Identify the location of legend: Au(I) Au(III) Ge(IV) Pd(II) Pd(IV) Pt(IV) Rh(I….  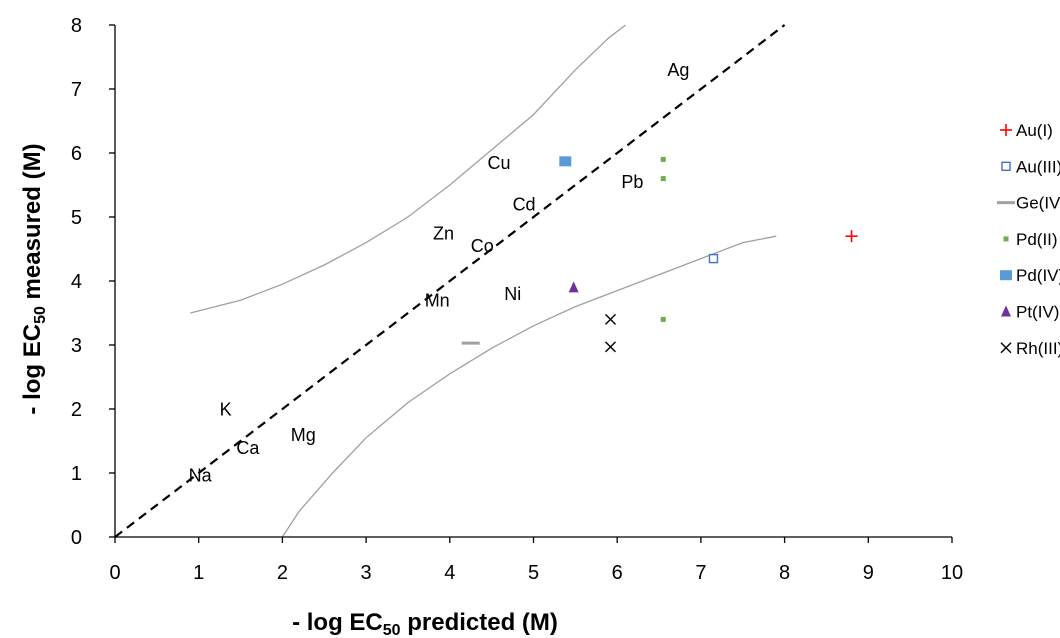
(1028, 239).